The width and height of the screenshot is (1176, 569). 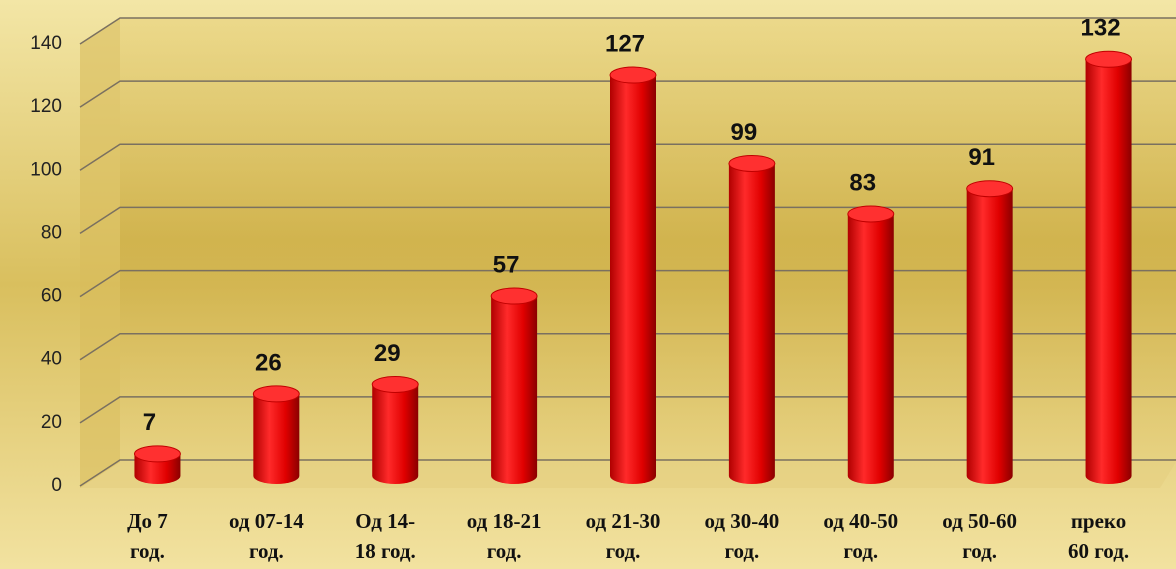 I want to click on y-tick-label: 20, so click(x=51, y=422).